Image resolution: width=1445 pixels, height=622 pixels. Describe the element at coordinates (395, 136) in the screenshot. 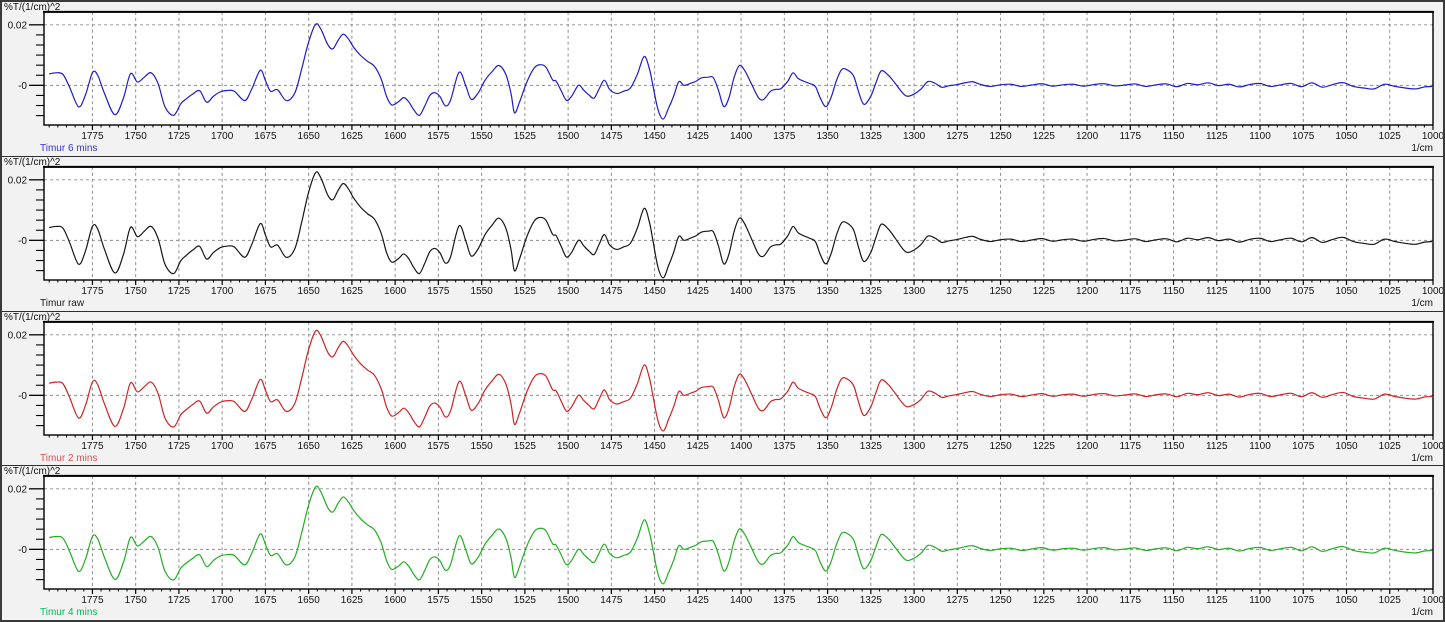

I see `svg-text: 1600` at that location.